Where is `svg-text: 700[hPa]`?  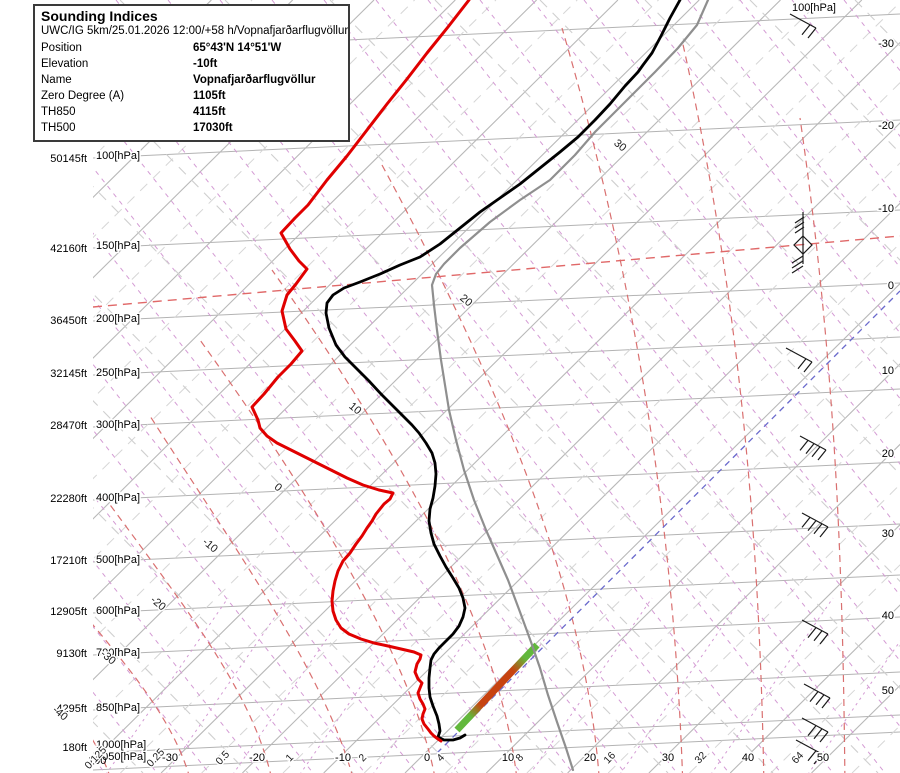
svg-text: 700[hPa] is located at coordinates (118, 653).